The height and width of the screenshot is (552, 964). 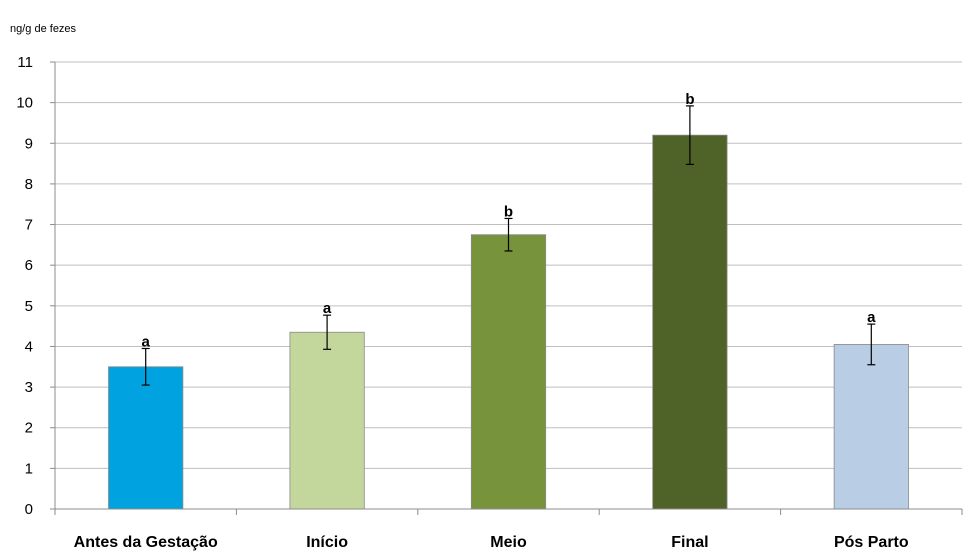 I want to click on category-label: Pós Parto, so click(x=871, y=542).